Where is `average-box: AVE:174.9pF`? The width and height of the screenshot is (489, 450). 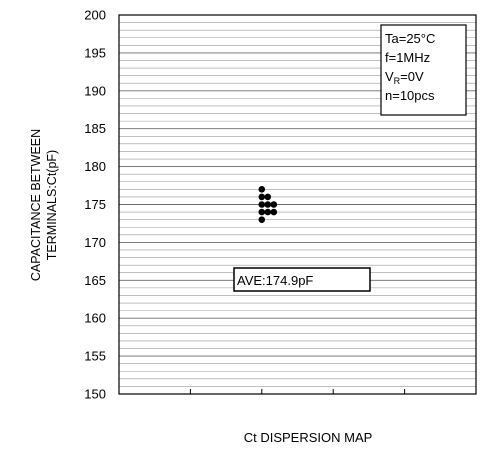 average-box: AVE:174.9pF is located at coordinates (302, 279).